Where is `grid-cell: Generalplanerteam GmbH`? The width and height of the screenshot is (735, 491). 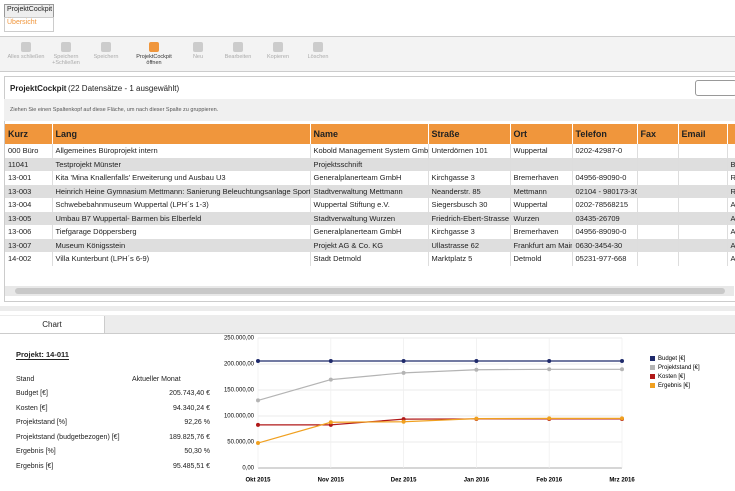 grid-cell: Generalplanerteam GmbH is located at coordinates (369, 232).